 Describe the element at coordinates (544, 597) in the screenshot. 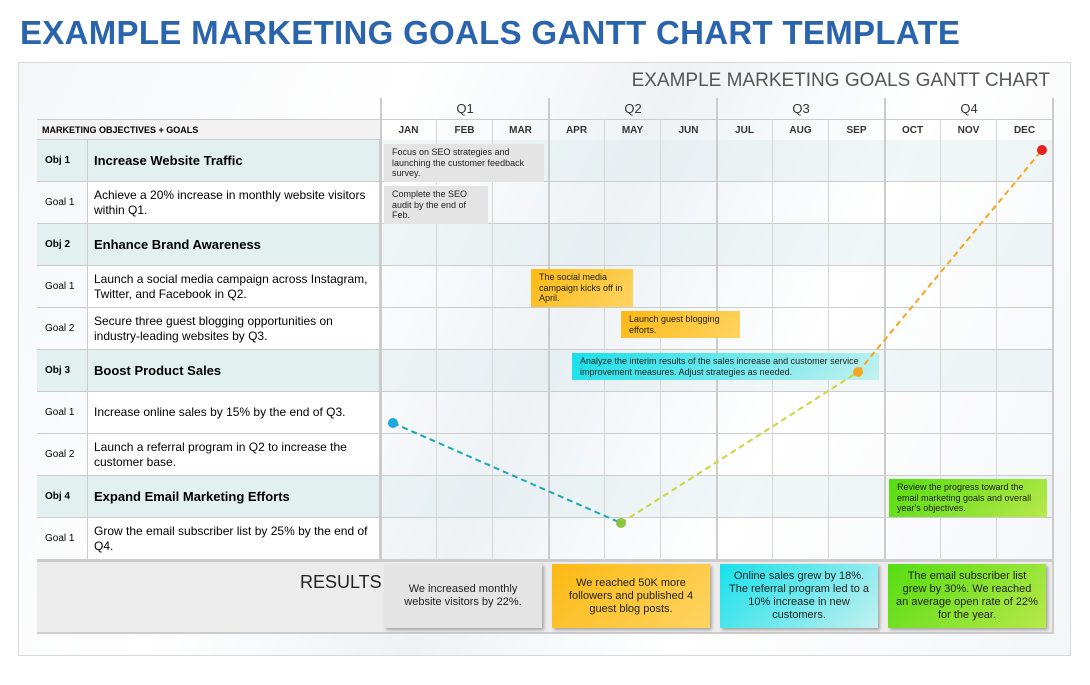

I see `results-area` at that location.